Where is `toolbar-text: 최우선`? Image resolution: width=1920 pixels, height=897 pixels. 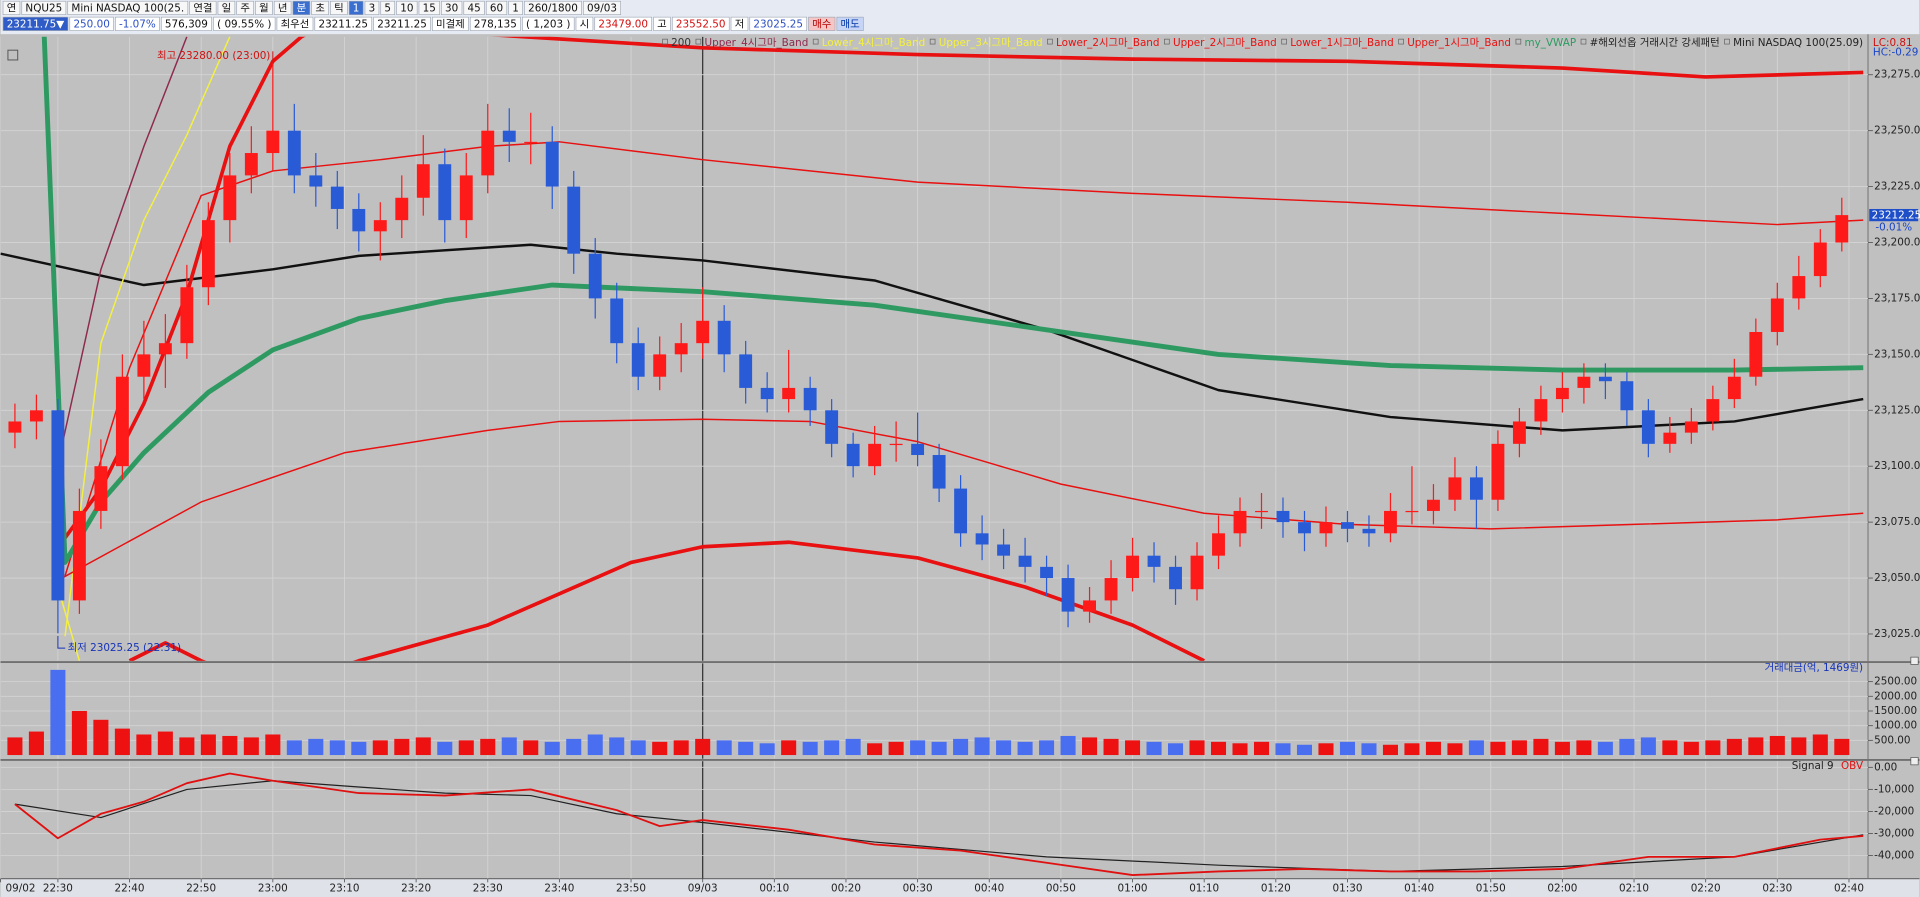
toolbar-text: 최우선 is located at coordinates (295, 24).